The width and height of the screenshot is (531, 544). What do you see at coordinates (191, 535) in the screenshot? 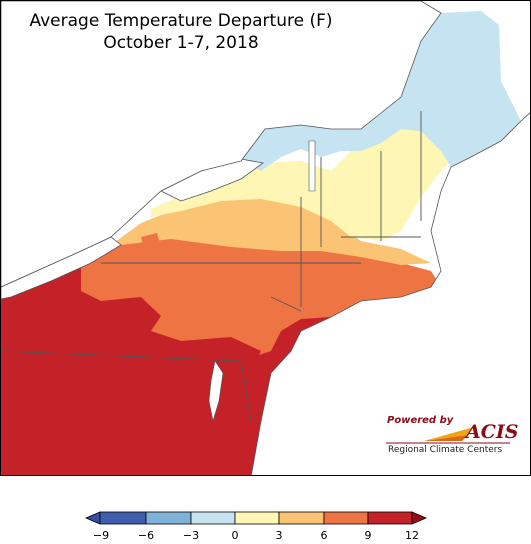
I see `legend-tick-3: −3` at bounding box center [191, 535].